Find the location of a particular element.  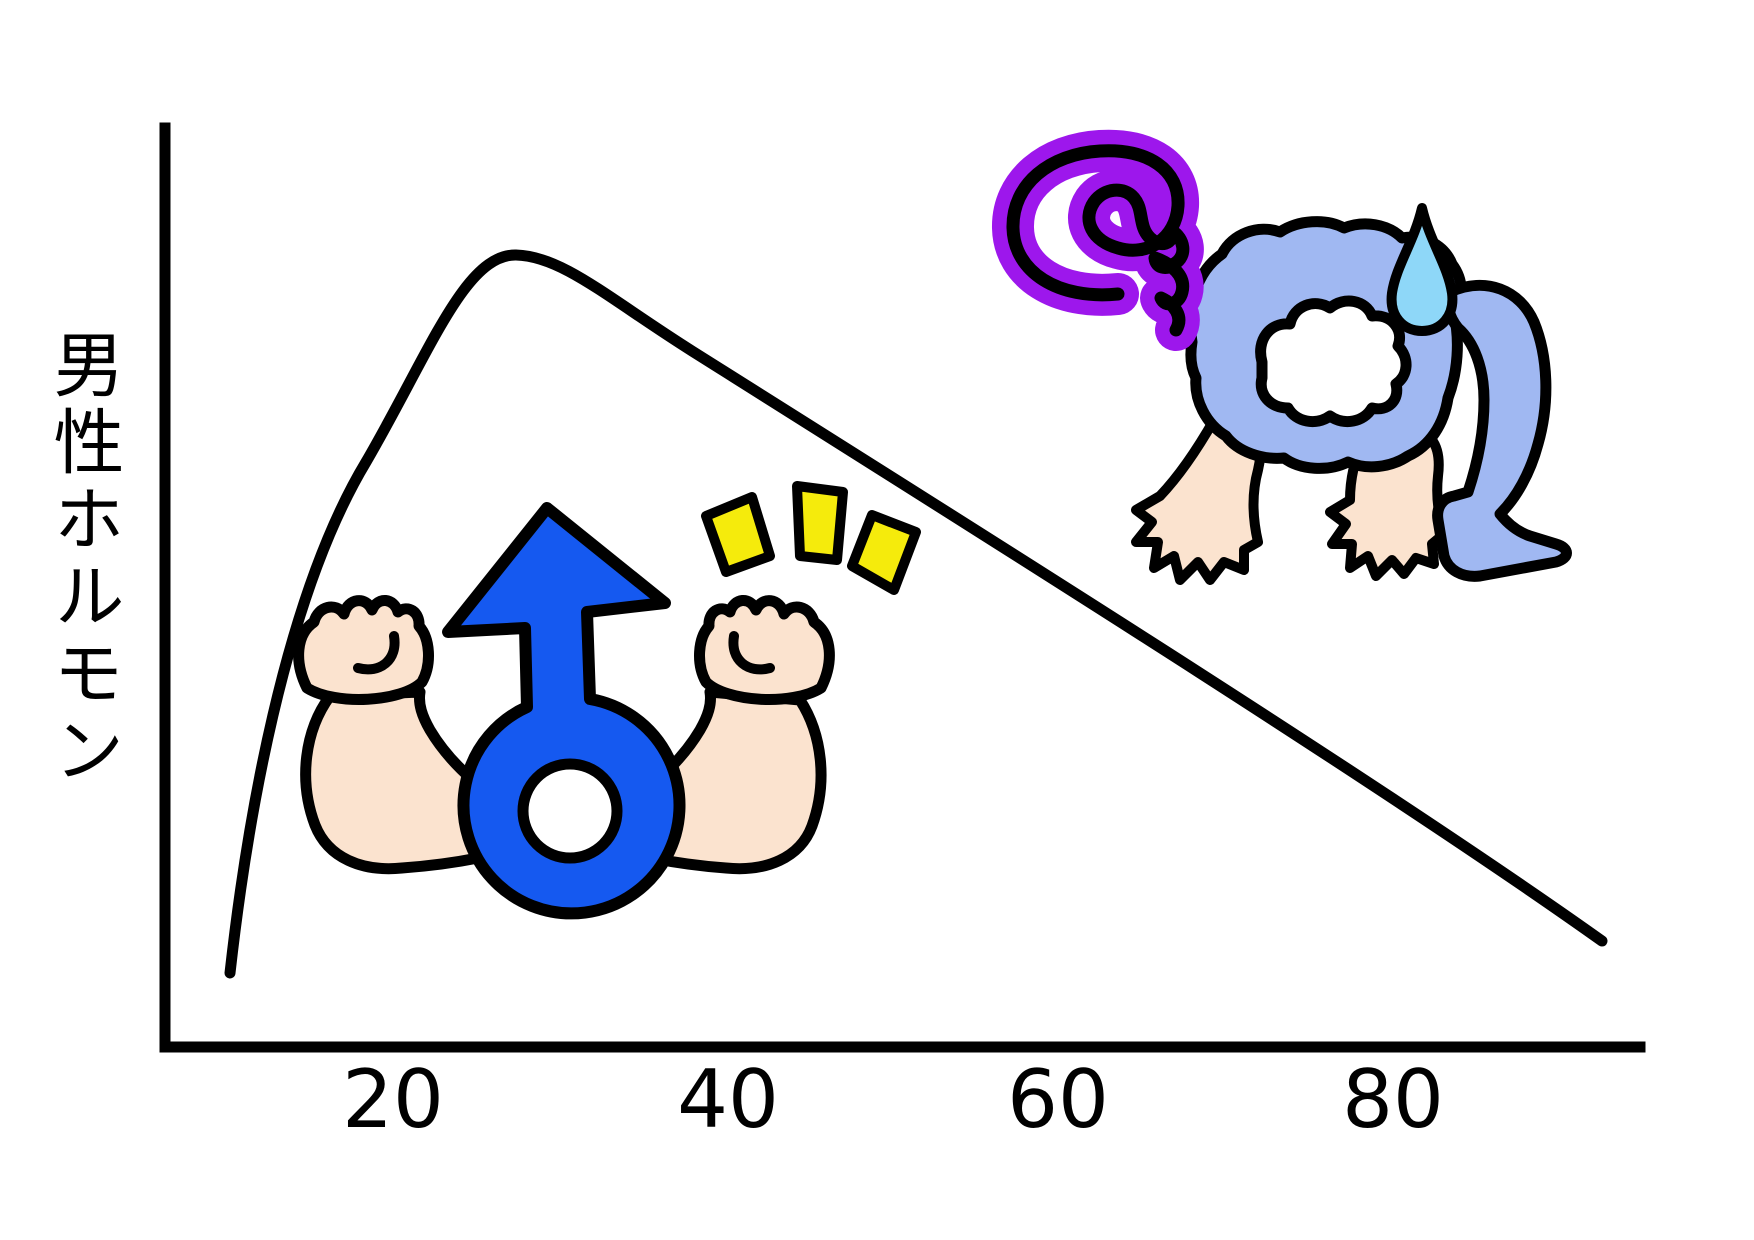

emphasis-sparks-icon is located at coordinates (811, 538).